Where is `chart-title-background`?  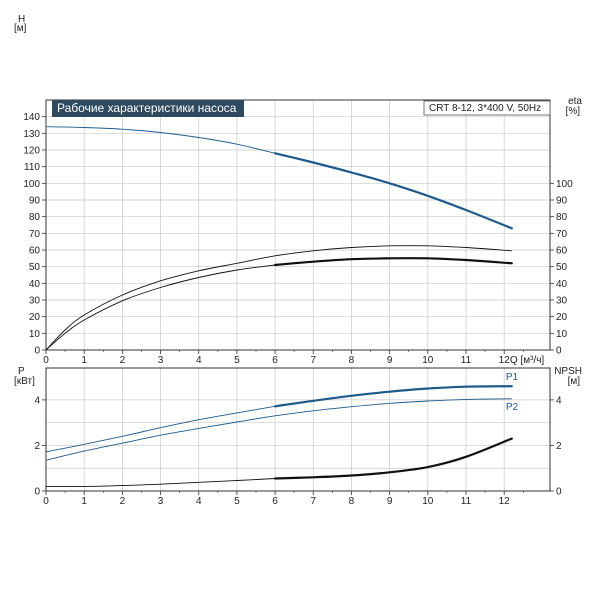
chart-title-background is located at coordinates (148, 108).